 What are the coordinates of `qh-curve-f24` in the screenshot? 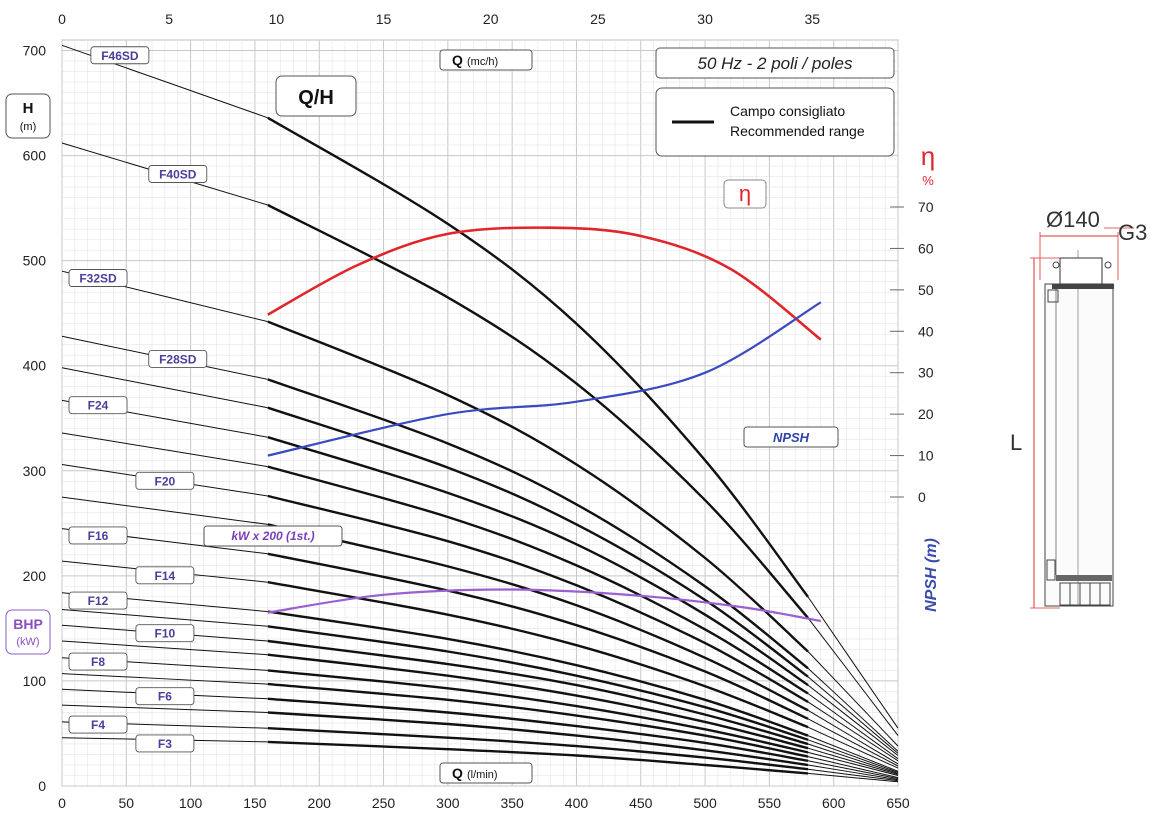 It's located at (538, 561).